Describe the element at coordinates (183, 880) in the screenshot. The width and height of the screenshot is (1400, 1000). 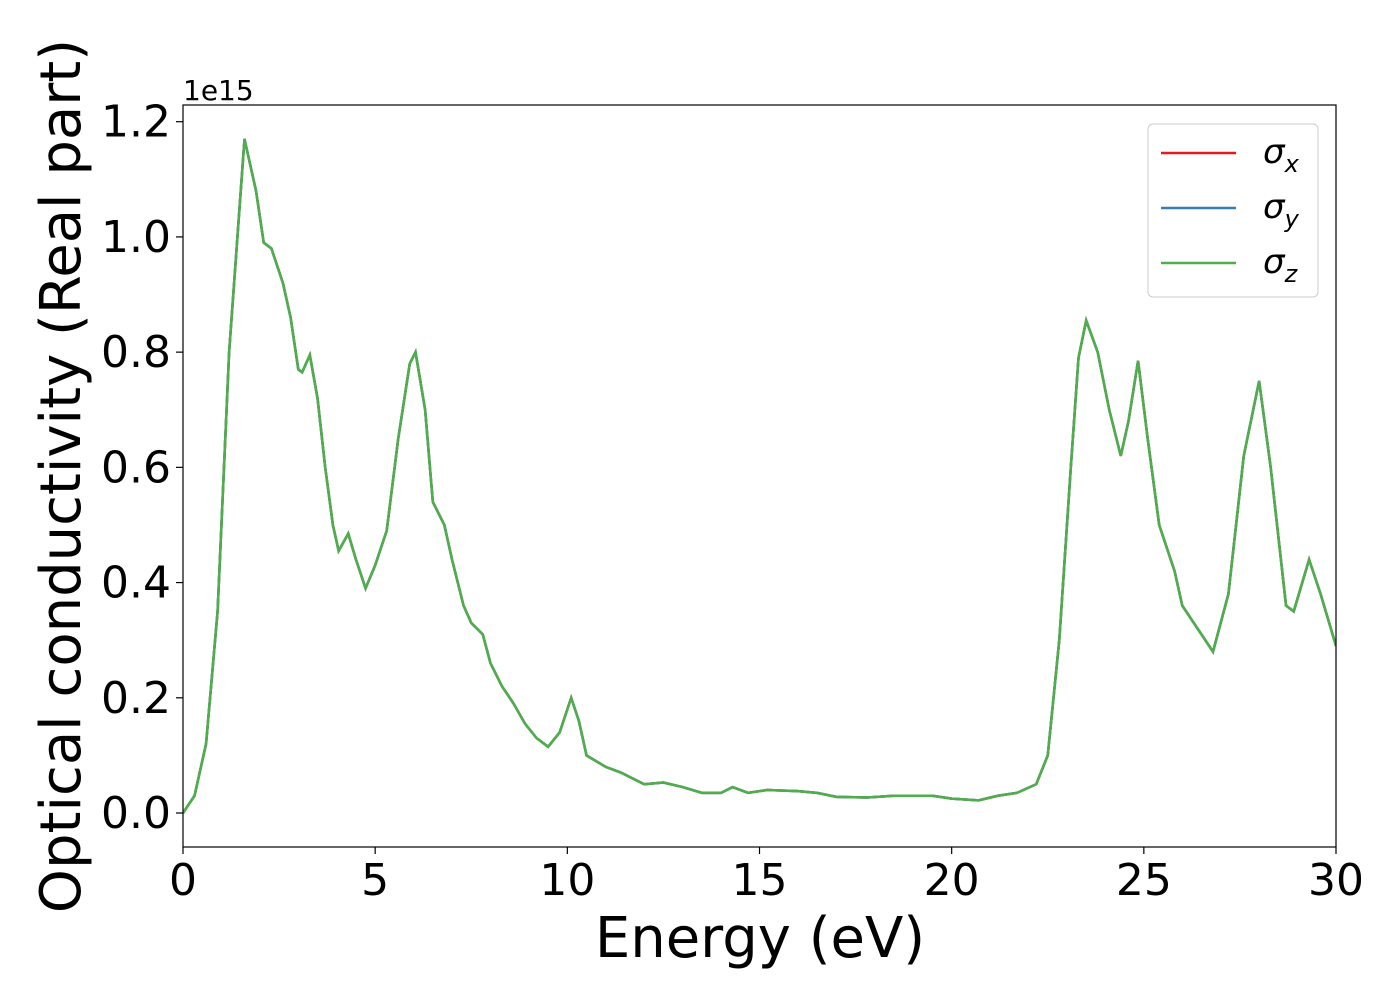
I see `x-tick-label: 0` at that location.